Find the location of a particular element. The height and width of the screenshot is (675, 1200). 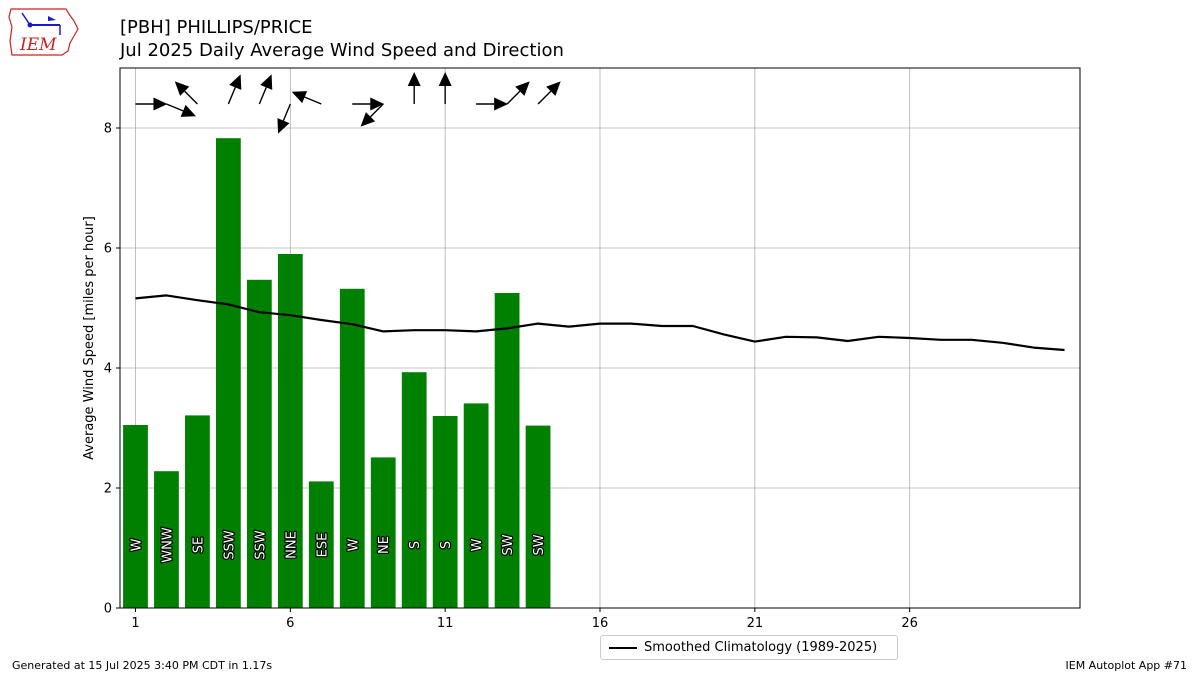

app-credit: IEM Autoplot App #71 is located at coordinates (1126, 665).